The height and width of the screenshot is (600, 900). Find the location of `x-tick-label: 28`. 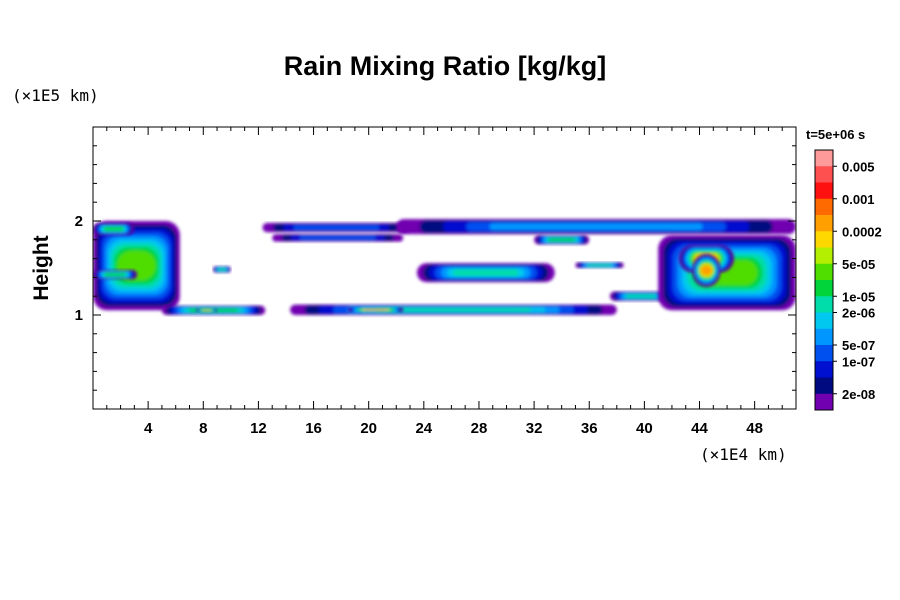

x-tick-label: 28 is located at coordinates (479, 428).